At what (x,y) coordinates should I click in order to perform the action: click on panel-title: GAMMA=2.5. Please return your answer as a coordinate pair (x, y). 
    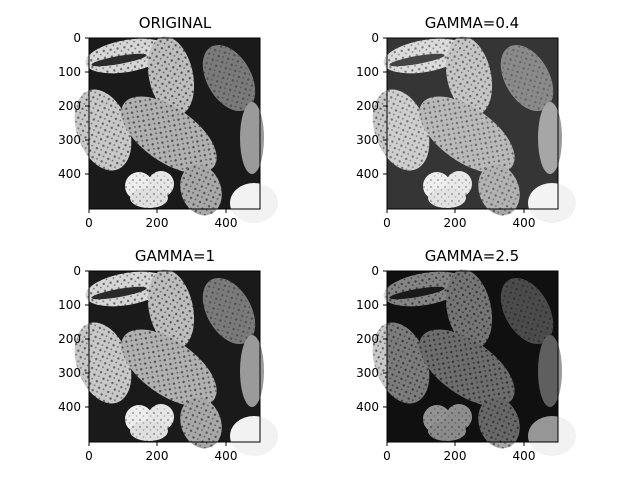
    Looking at the image, I should click on (472, 256).